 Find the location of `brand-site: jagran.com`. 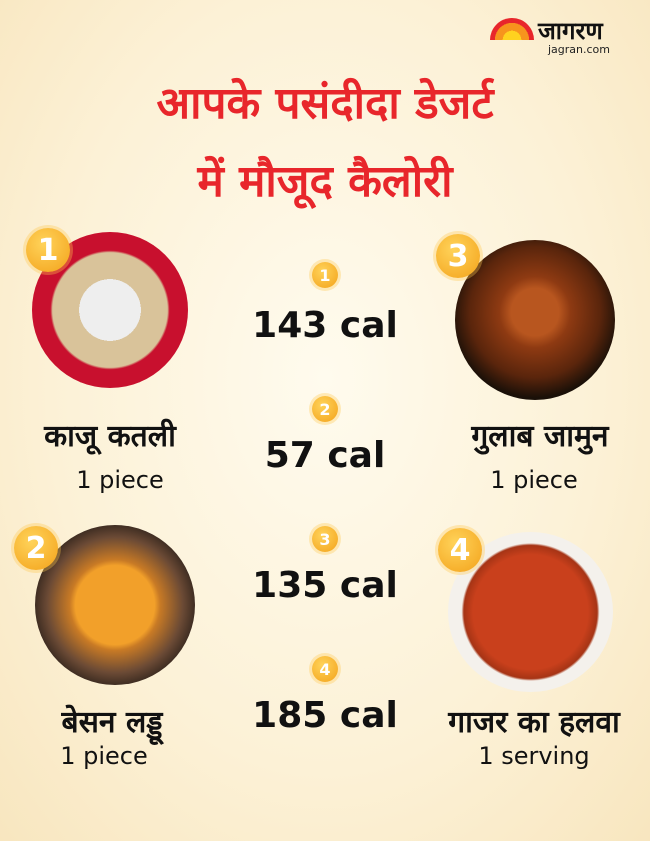

brand-site: jagran.com is located at coordinates (579, 49).